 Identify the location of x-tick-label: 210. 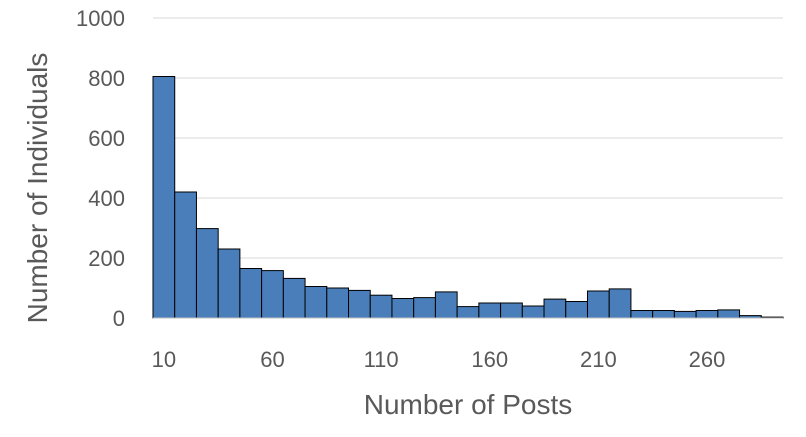
(598, 359).